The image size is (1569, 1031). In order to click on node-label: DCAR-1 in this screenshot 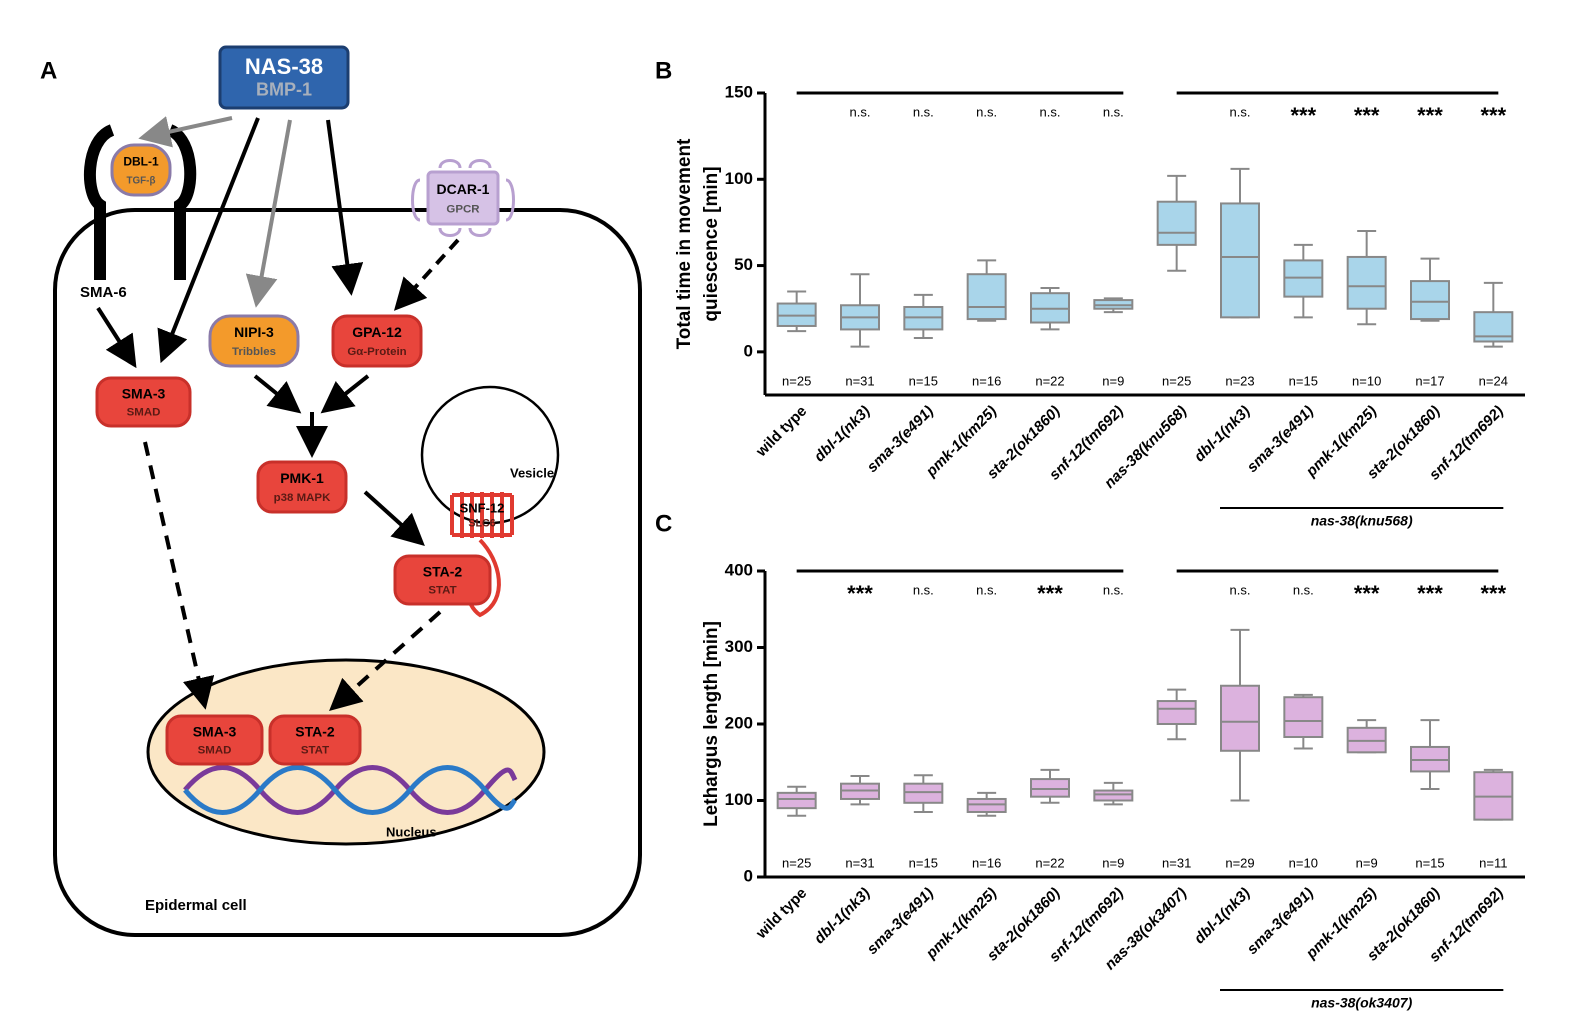, I will do `click(463, 189)`.